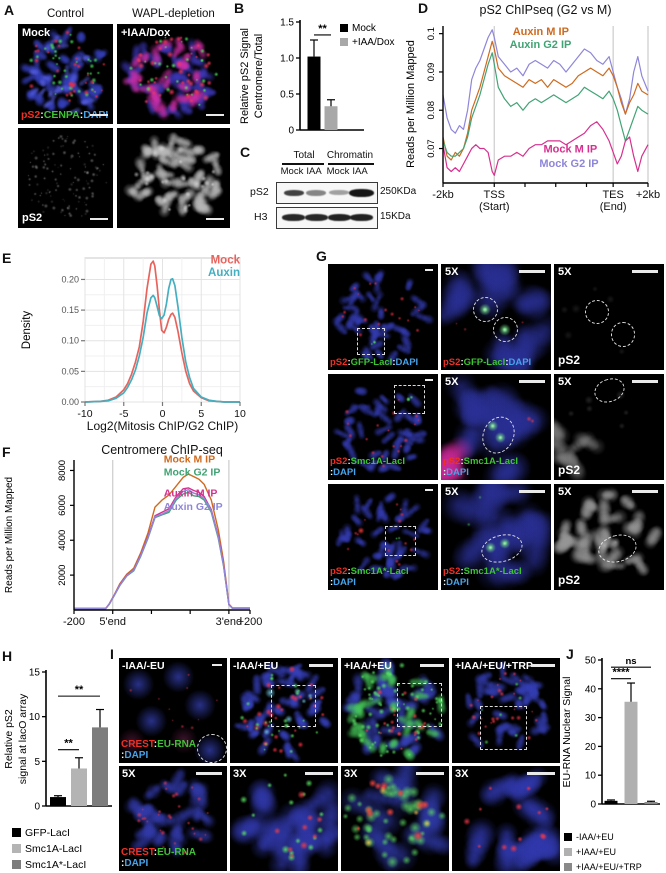 The image size is (666, 873). Describe the element at coordinates (591, 661) in the screenshot. I see `svg-text: 50` at that location.